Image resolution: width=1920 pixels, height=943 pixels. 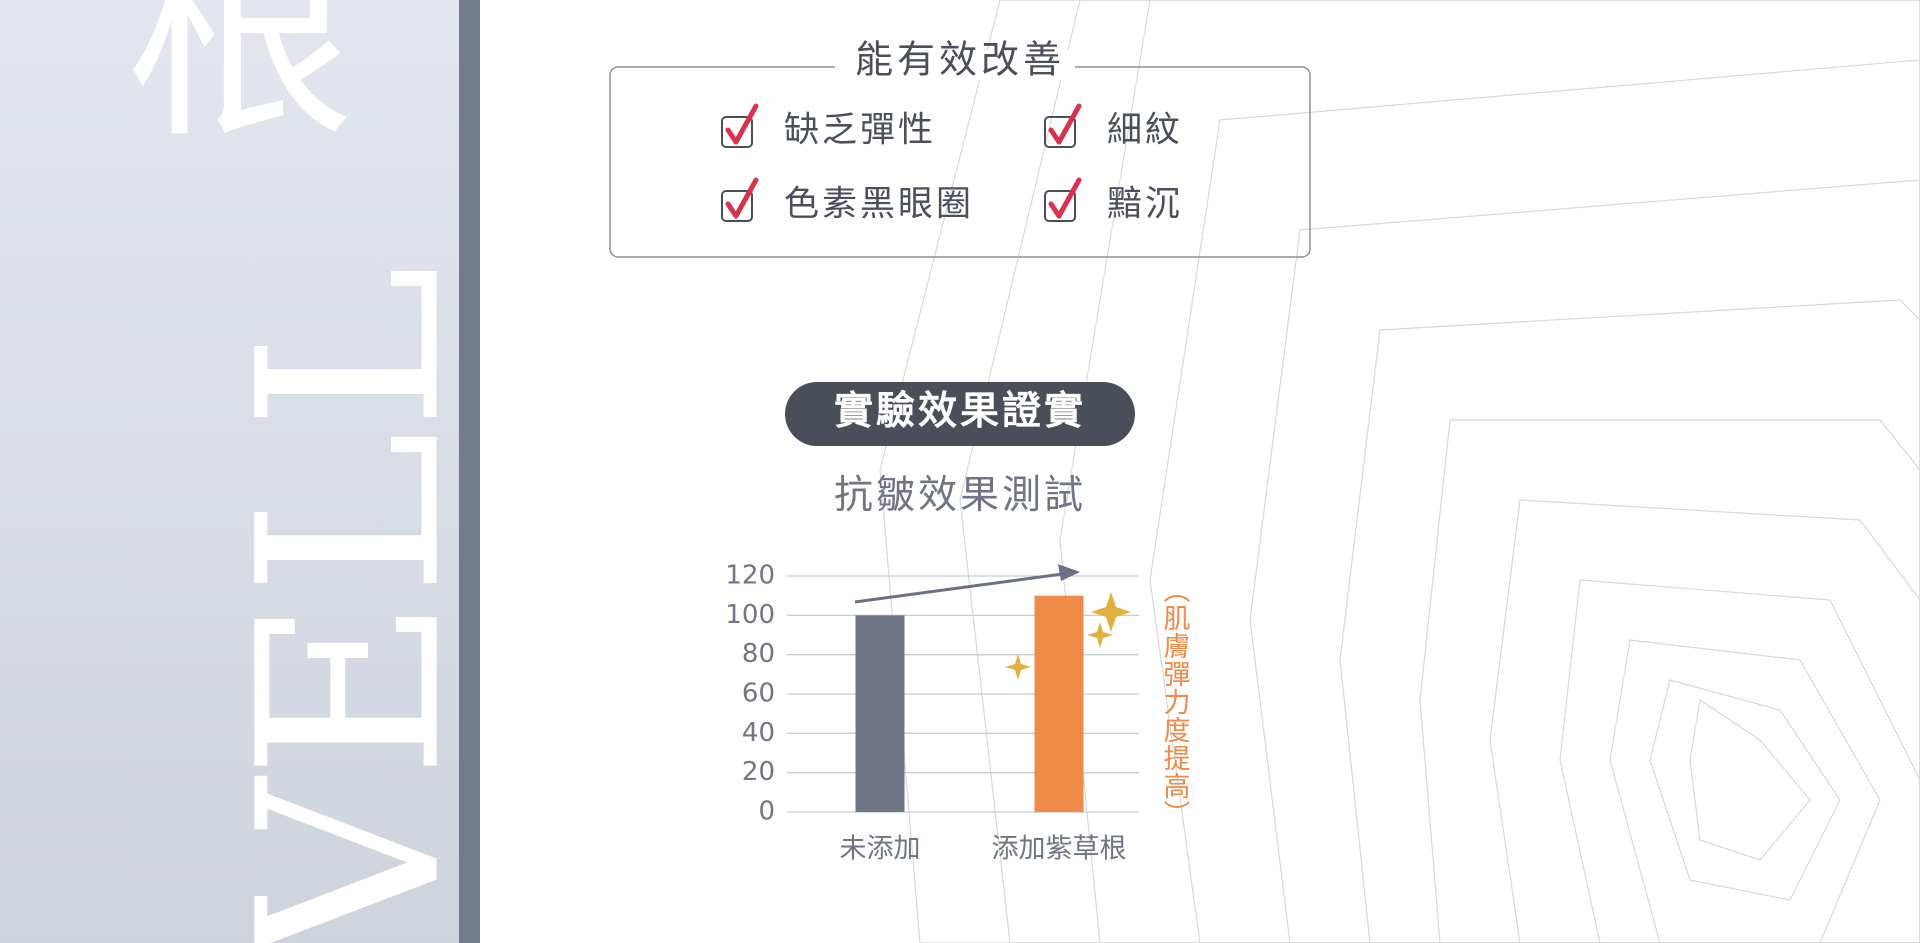 What do you see at coordinates (860, 131) in the screenshot?
I see `improve-item: 缺乏彈性` at bounding box center [860, 131].